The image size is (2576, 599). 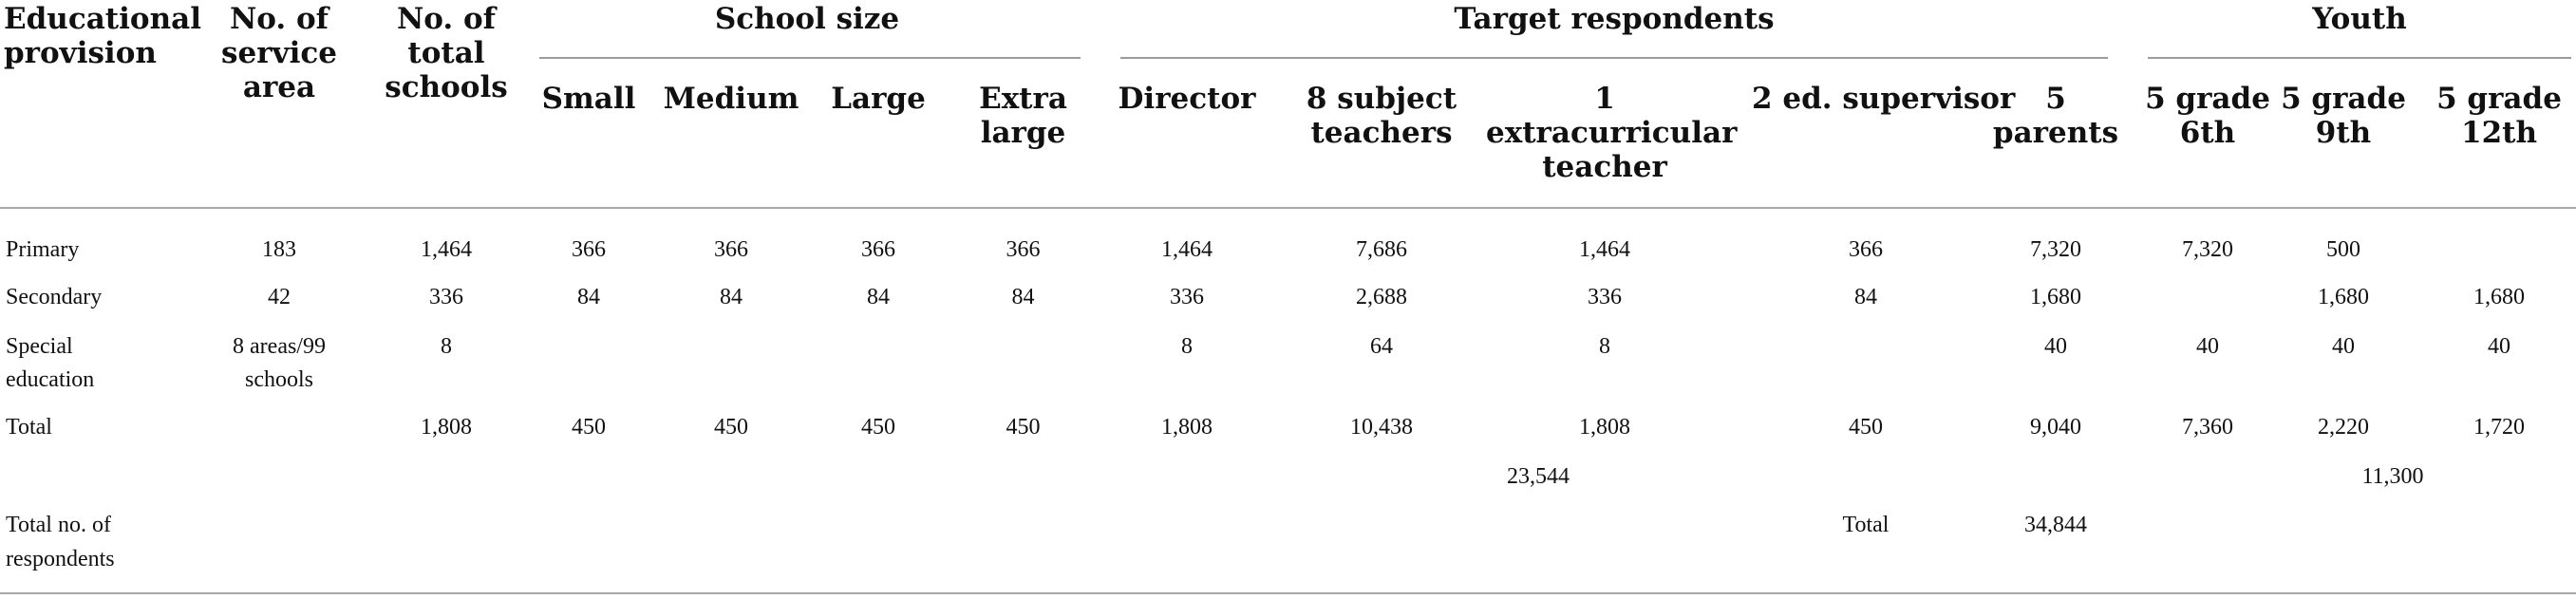 What do you see at coordinates (1187, 346) in the screenshot?
I see `row-special-director: 8` at bounding box center [1187, 346].